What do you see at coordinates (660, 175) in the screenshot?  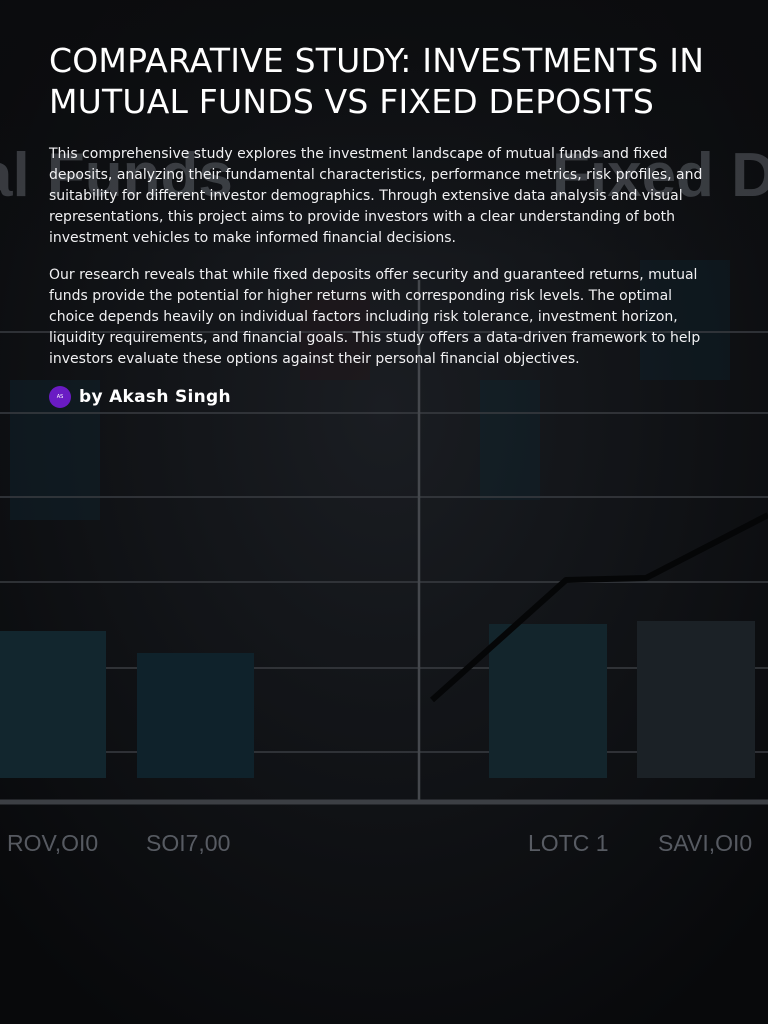 I see `bg-heading-right: Fixed D` at bounding box center [660, 175].